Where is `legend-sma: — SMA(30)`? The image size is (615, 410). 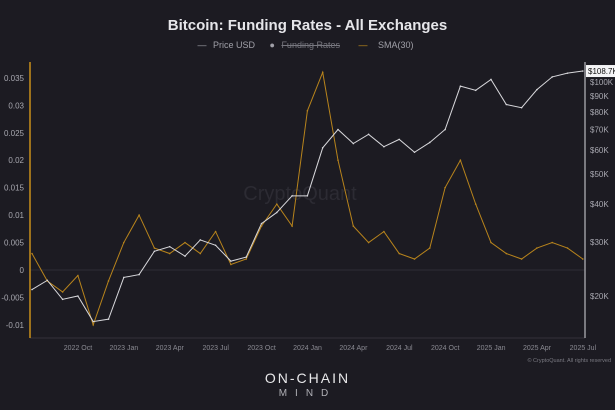
legend-sma: — SMA(30) is located at coordinates (386, 45).